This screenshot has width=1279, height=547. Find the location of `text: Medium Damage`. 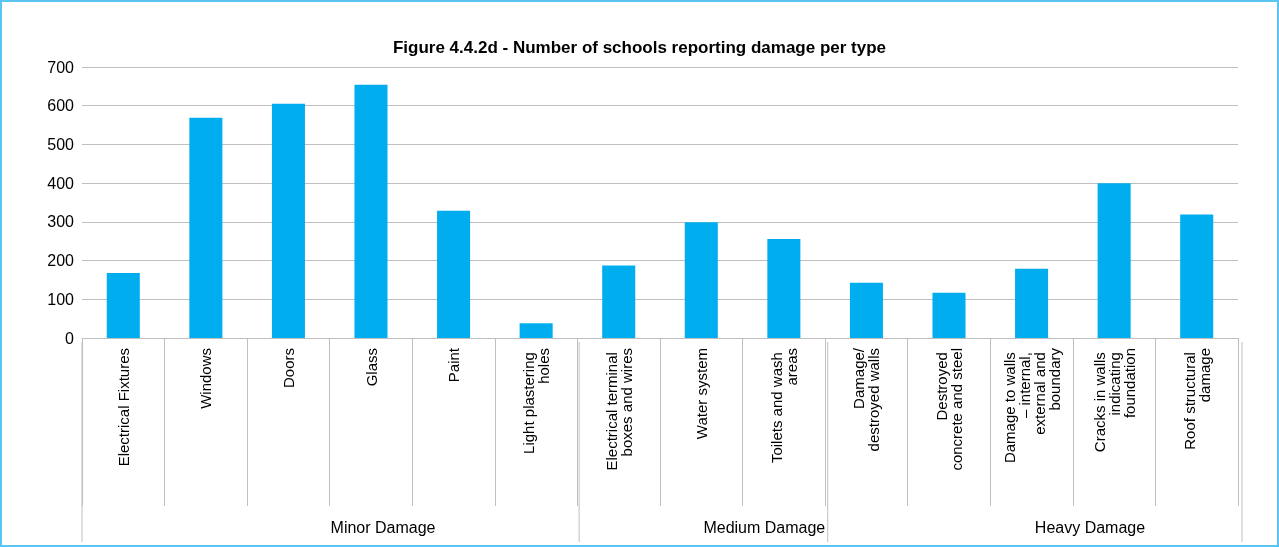

text: Medium Damage is located at coordinates (764, 527).